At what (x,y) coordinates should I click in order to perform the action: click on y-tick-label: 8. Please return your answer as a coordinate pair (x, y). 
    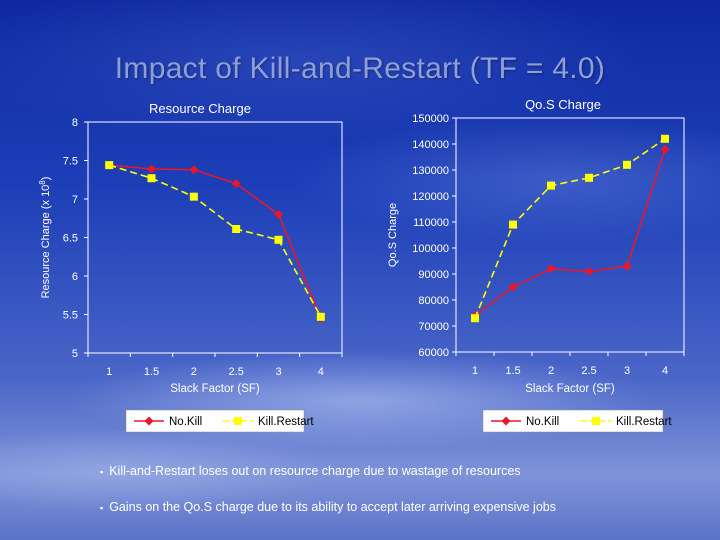
    Looking at the image, I should click on (75, 123).